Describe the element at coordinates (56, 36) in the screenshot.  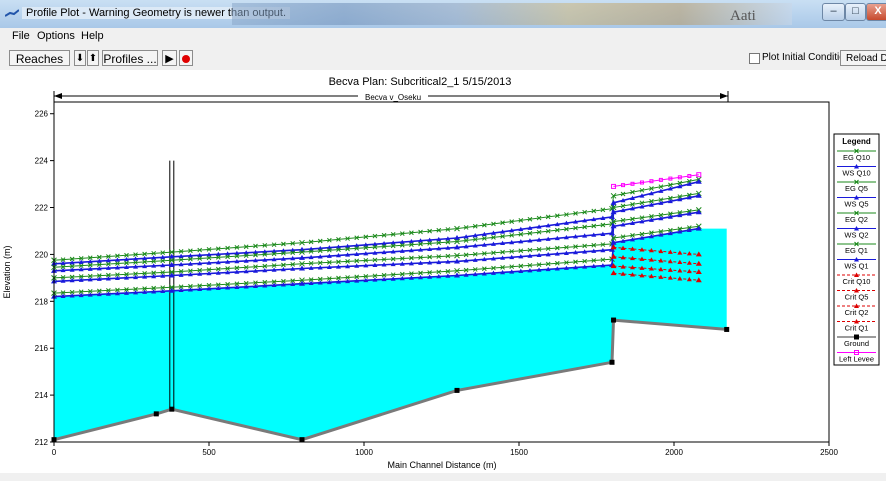
I see `menu-options: Options` at that location.